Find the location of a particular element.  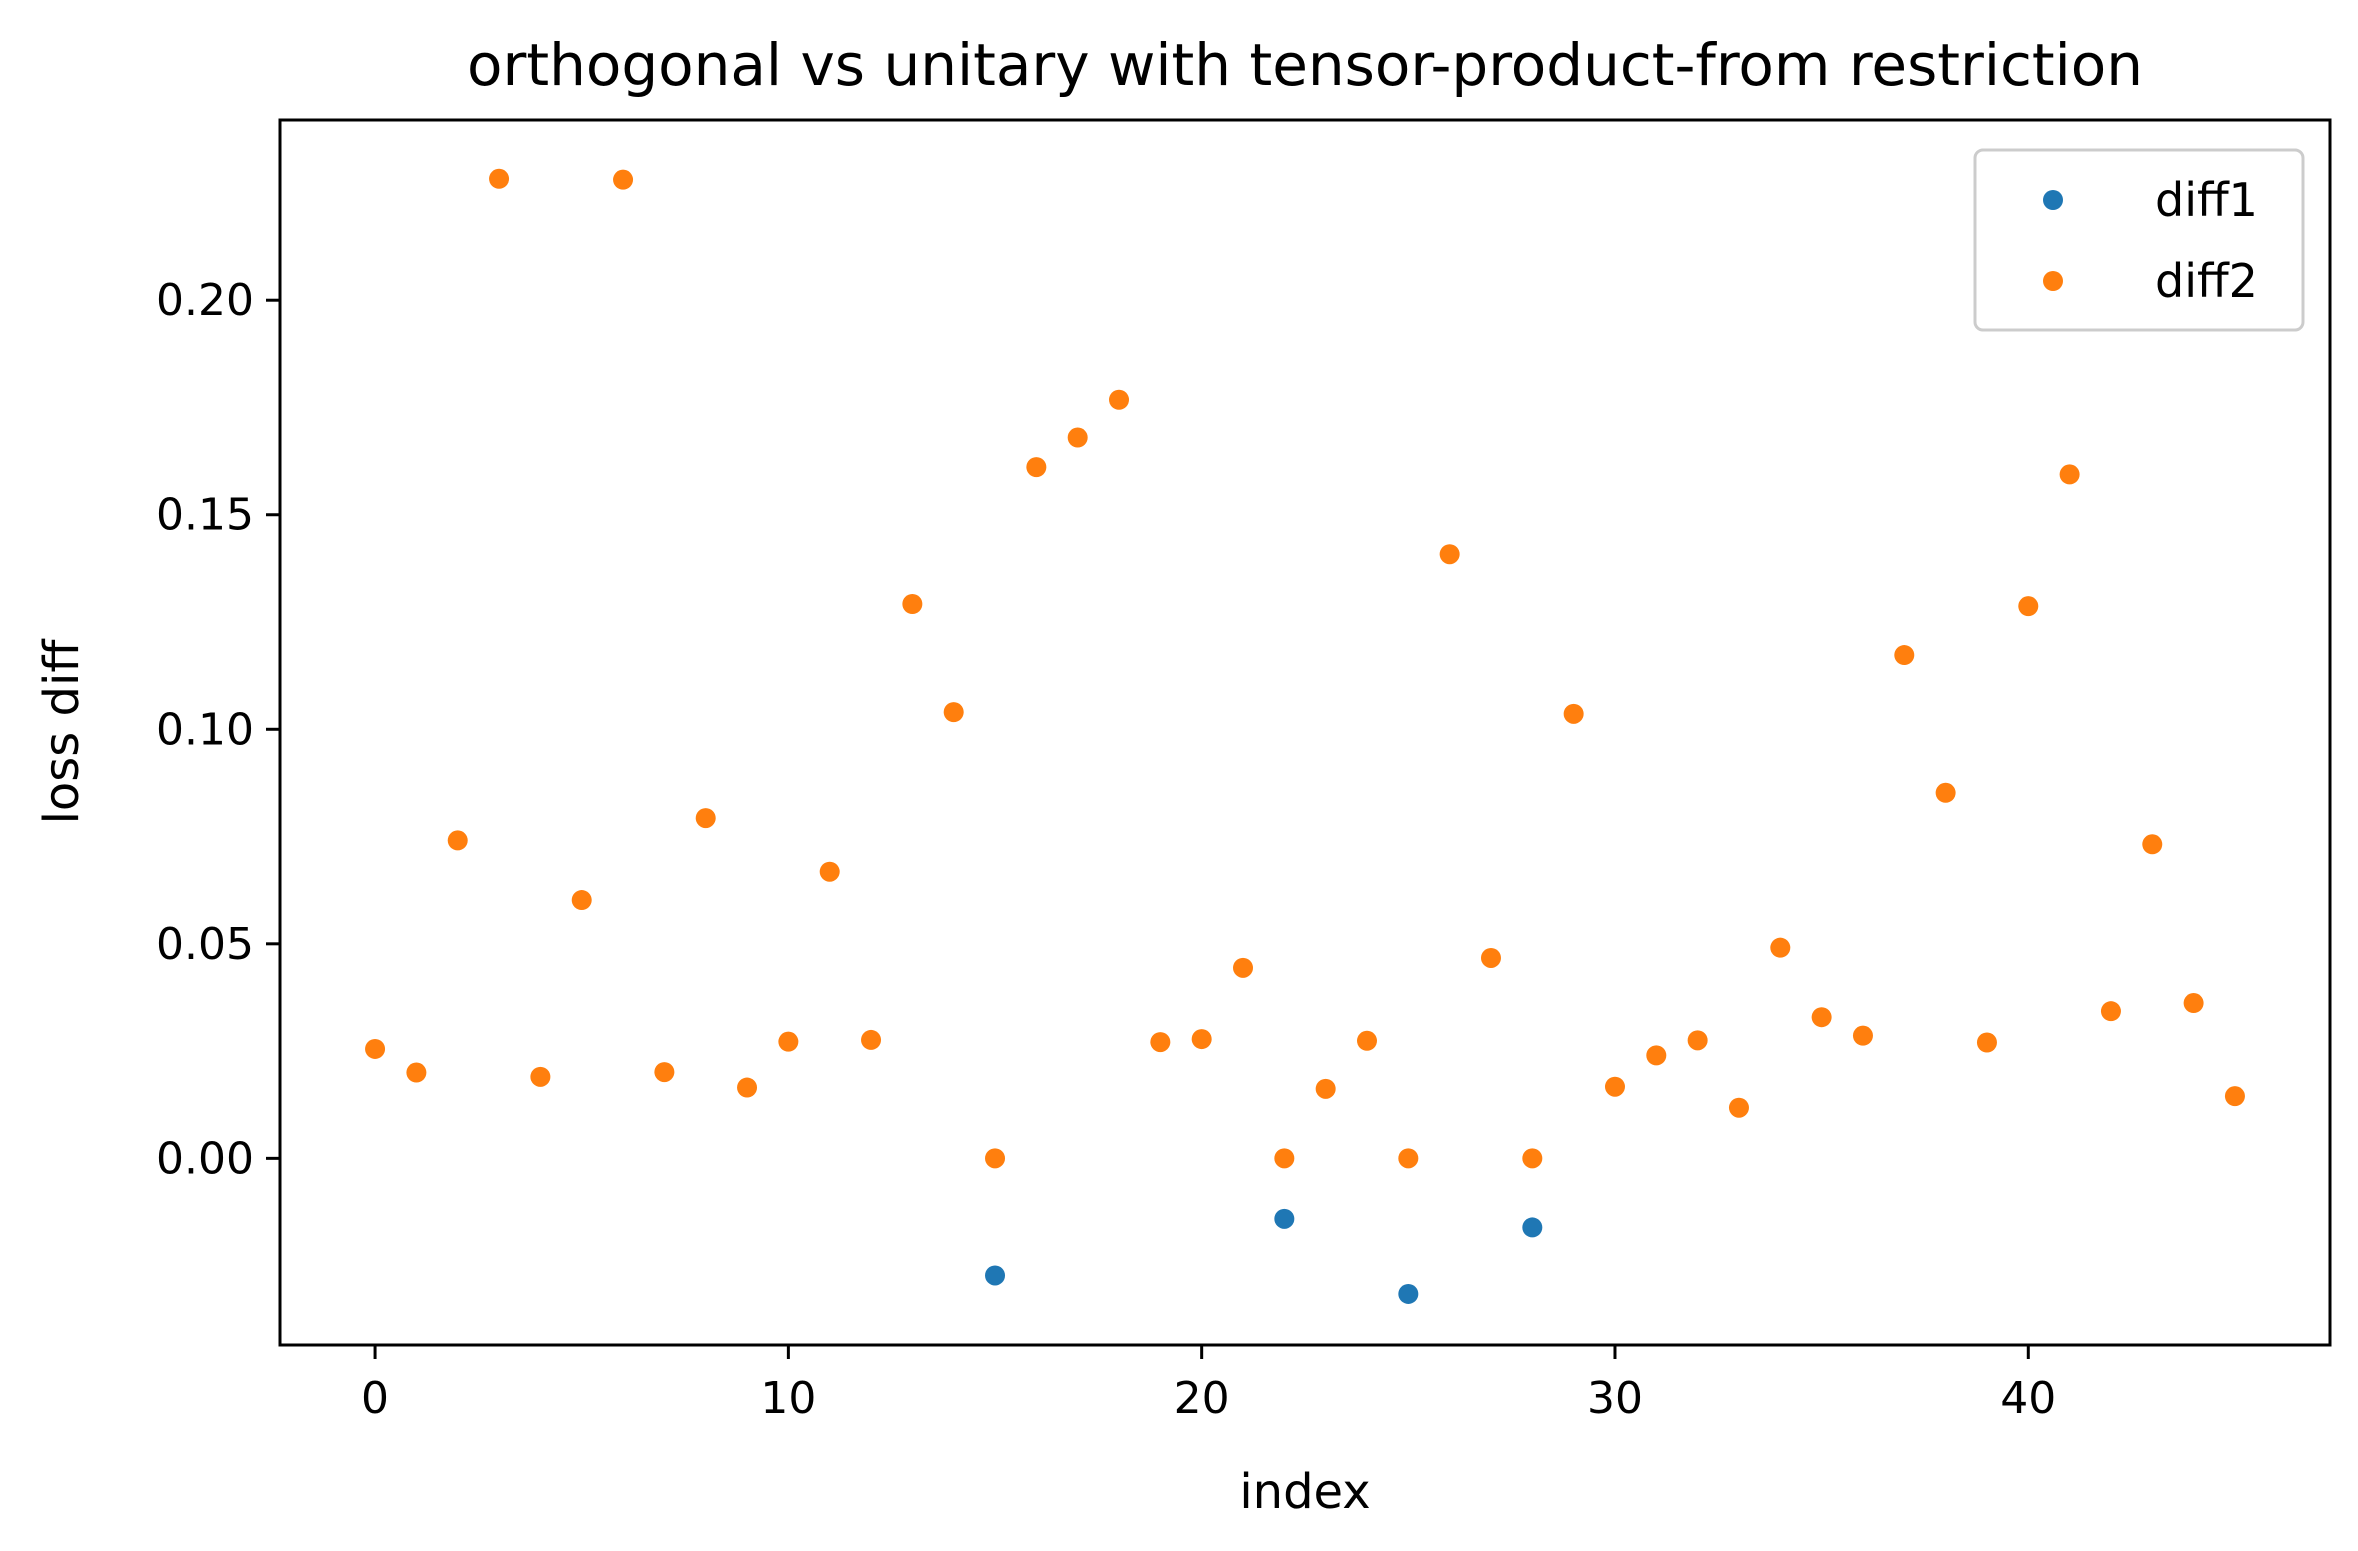

y-tick-label: 0.00 is located at coordinates (205, 1158).